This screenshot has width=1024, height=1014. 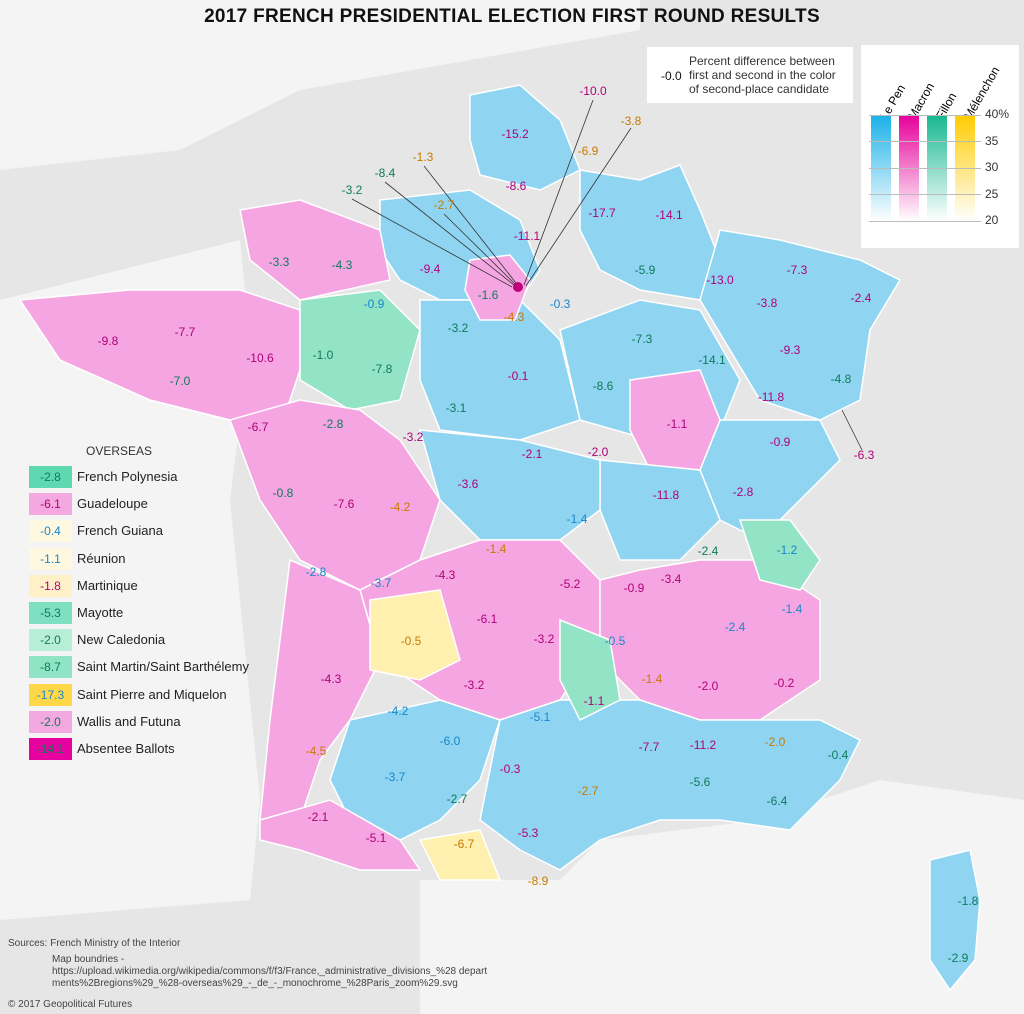 I want to click on department-label: -3.6, so click(x=468, y=484).